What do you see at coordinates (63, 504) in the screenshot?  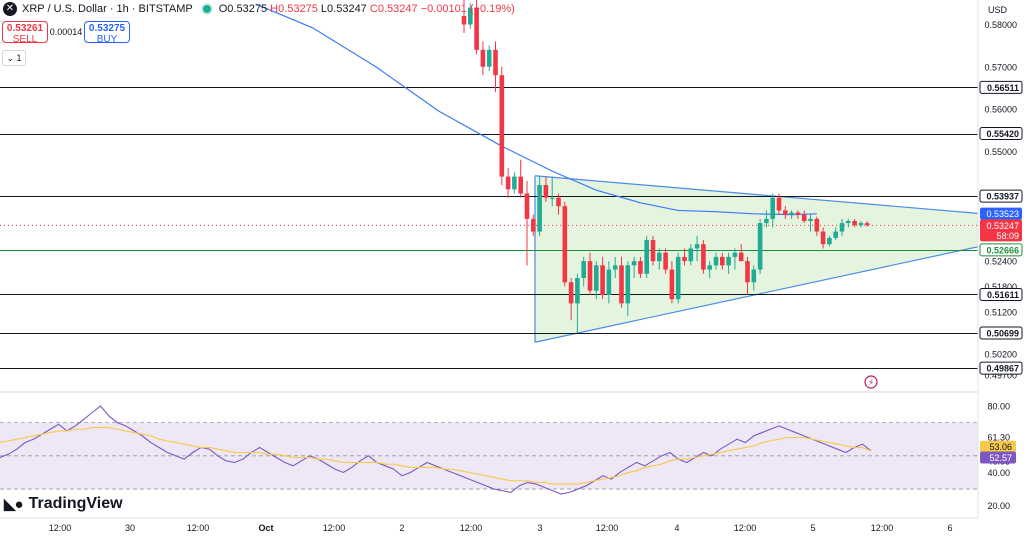 I see `tradingview-logo: ◣● TradingView` at bounding box center [63, 504].